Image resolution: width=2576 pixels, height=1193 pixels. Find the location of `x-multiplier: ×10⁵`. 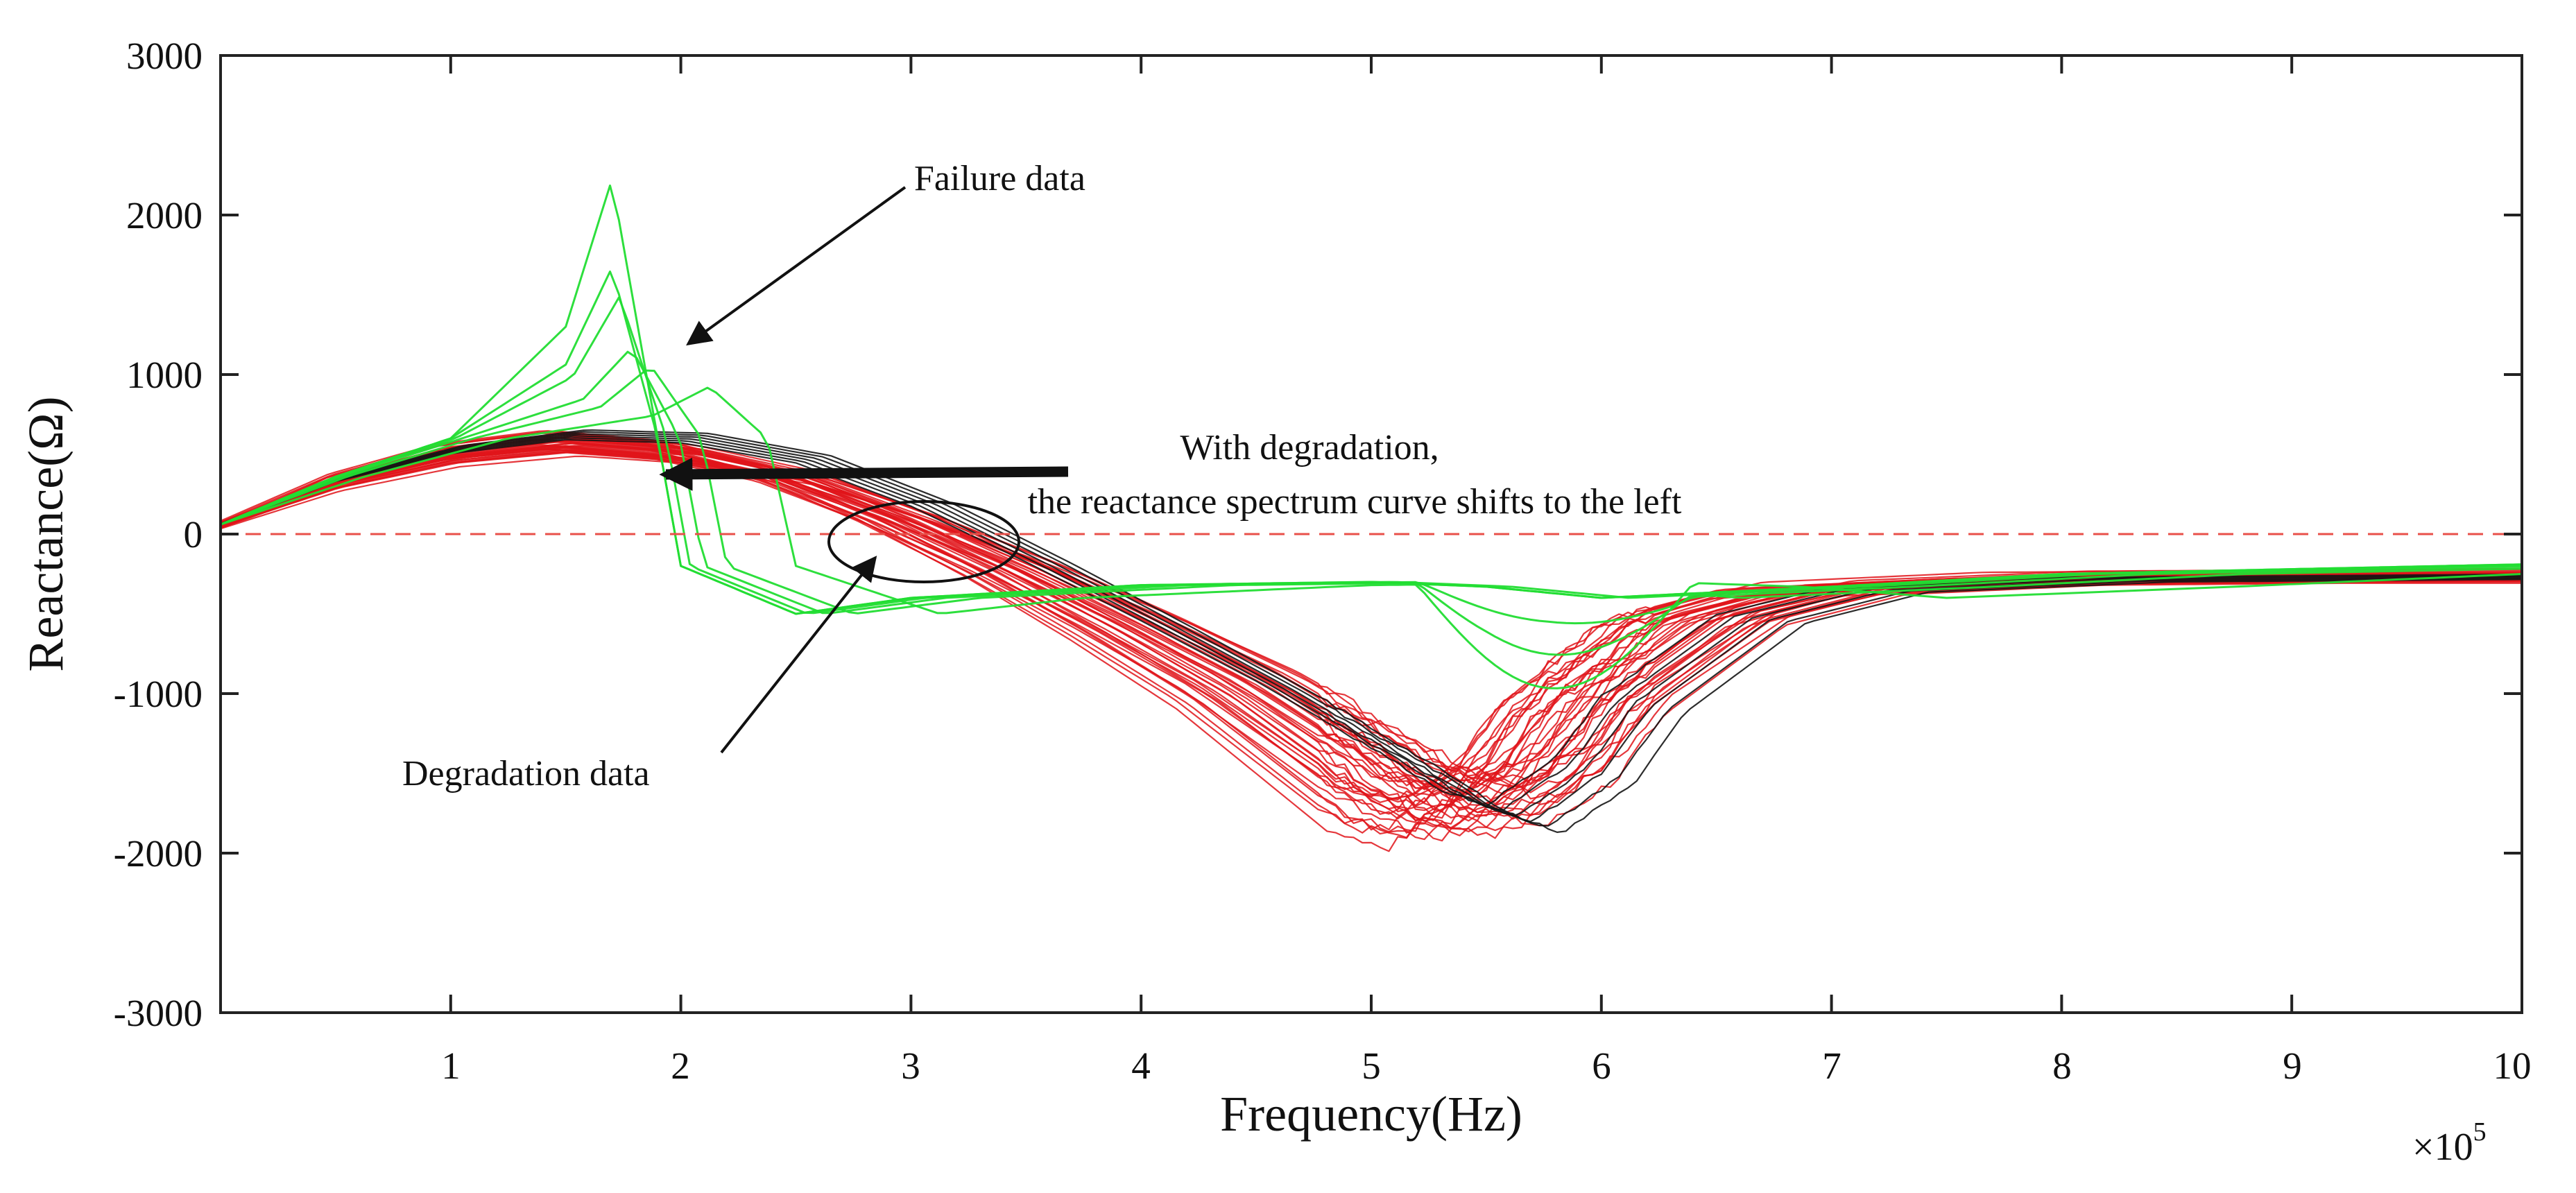

x-multiplier: ×10⁵ is located at coordinates (2449, 1143).